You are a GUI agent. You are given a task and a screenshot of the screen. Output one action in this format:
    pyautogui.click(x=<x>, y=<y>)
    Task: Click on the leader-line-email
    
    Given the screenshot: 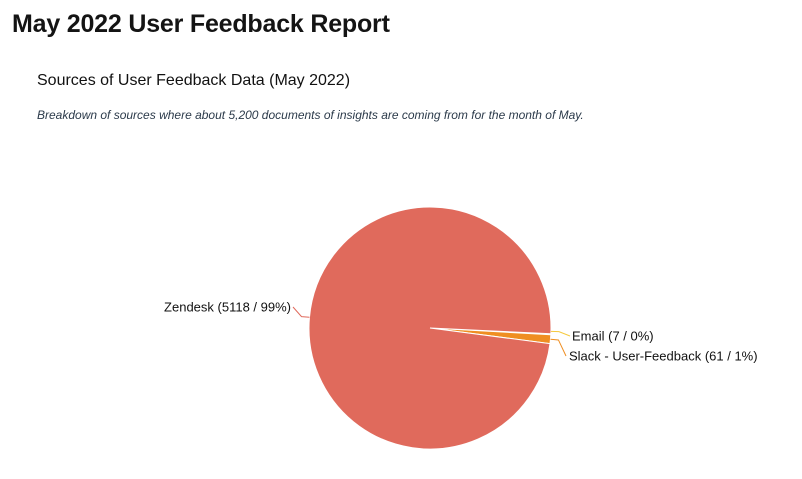 What is the action you would take?
    pyautogui.click(x=560, y=333)
    